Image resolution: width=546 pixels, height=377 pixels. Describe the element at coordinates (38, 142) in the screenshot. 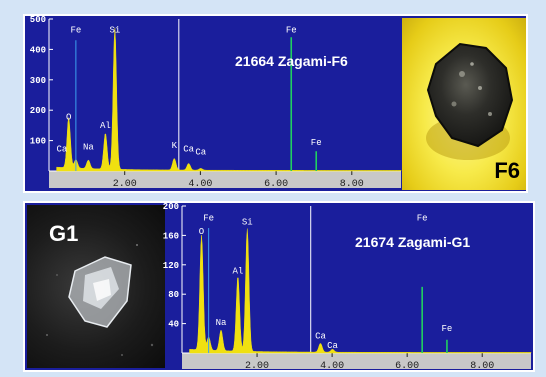

I see `y-tick-label: 100` at that location.